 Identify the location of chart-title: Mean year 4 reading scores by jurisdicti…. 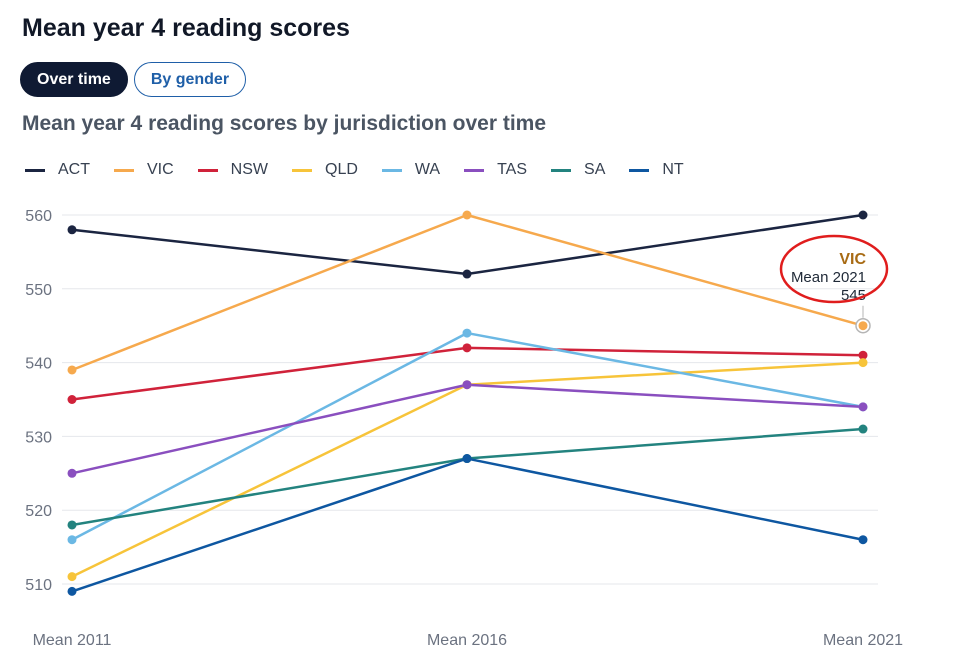
(284, 123).